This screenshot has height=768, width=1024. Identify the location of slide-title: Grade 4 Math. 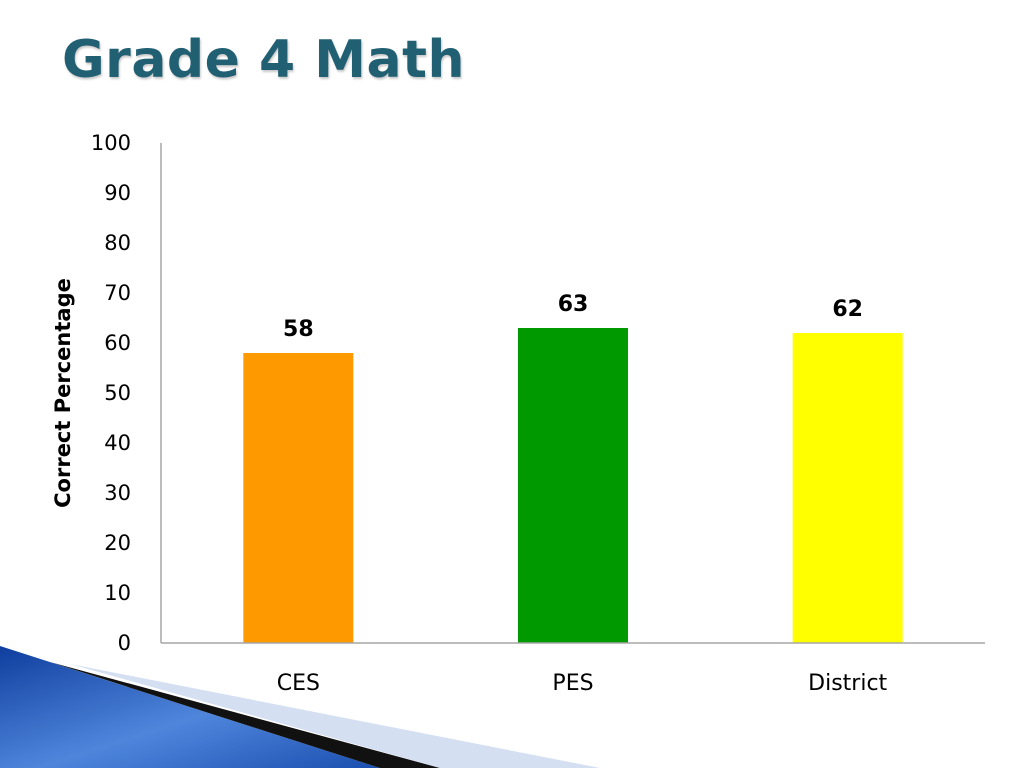
(264, 60).